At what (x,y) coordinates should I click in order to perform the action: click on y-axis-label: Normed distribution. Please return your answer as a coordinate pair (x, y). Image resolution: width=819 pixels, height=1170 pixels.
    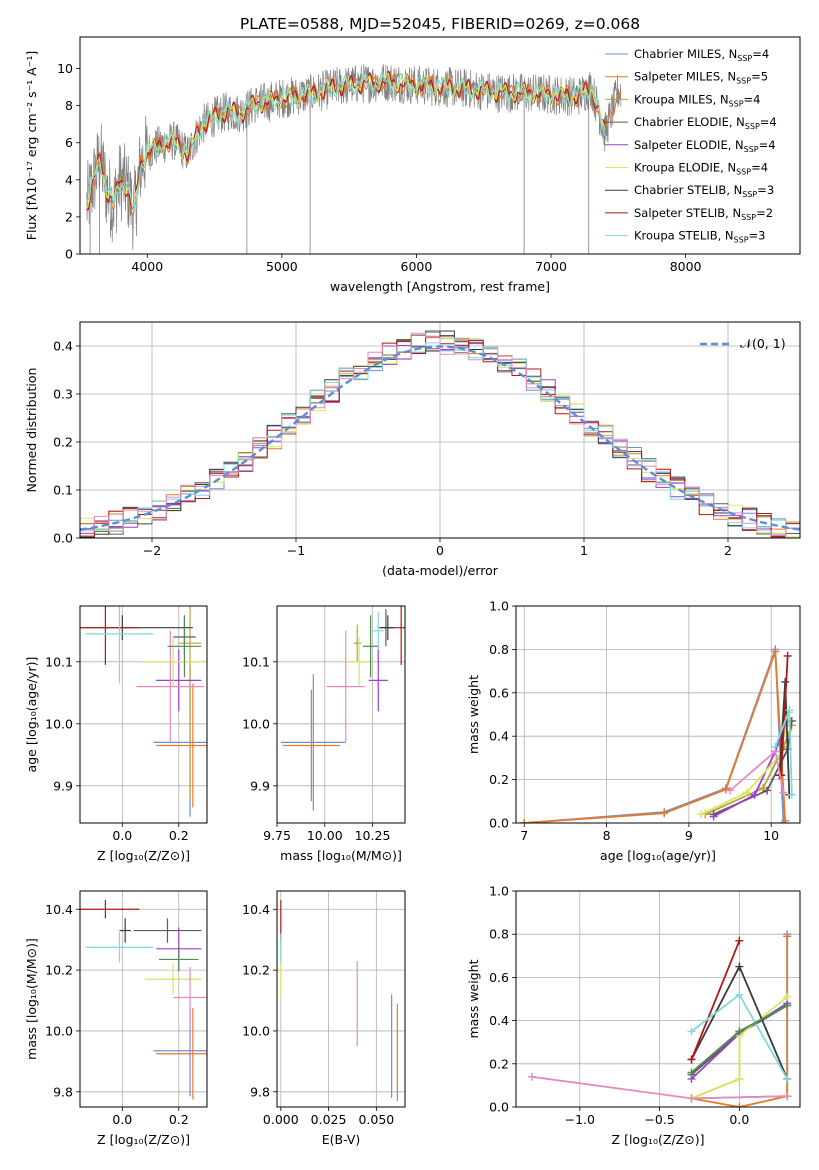
    Looking at the image, I should click on (31, 430).